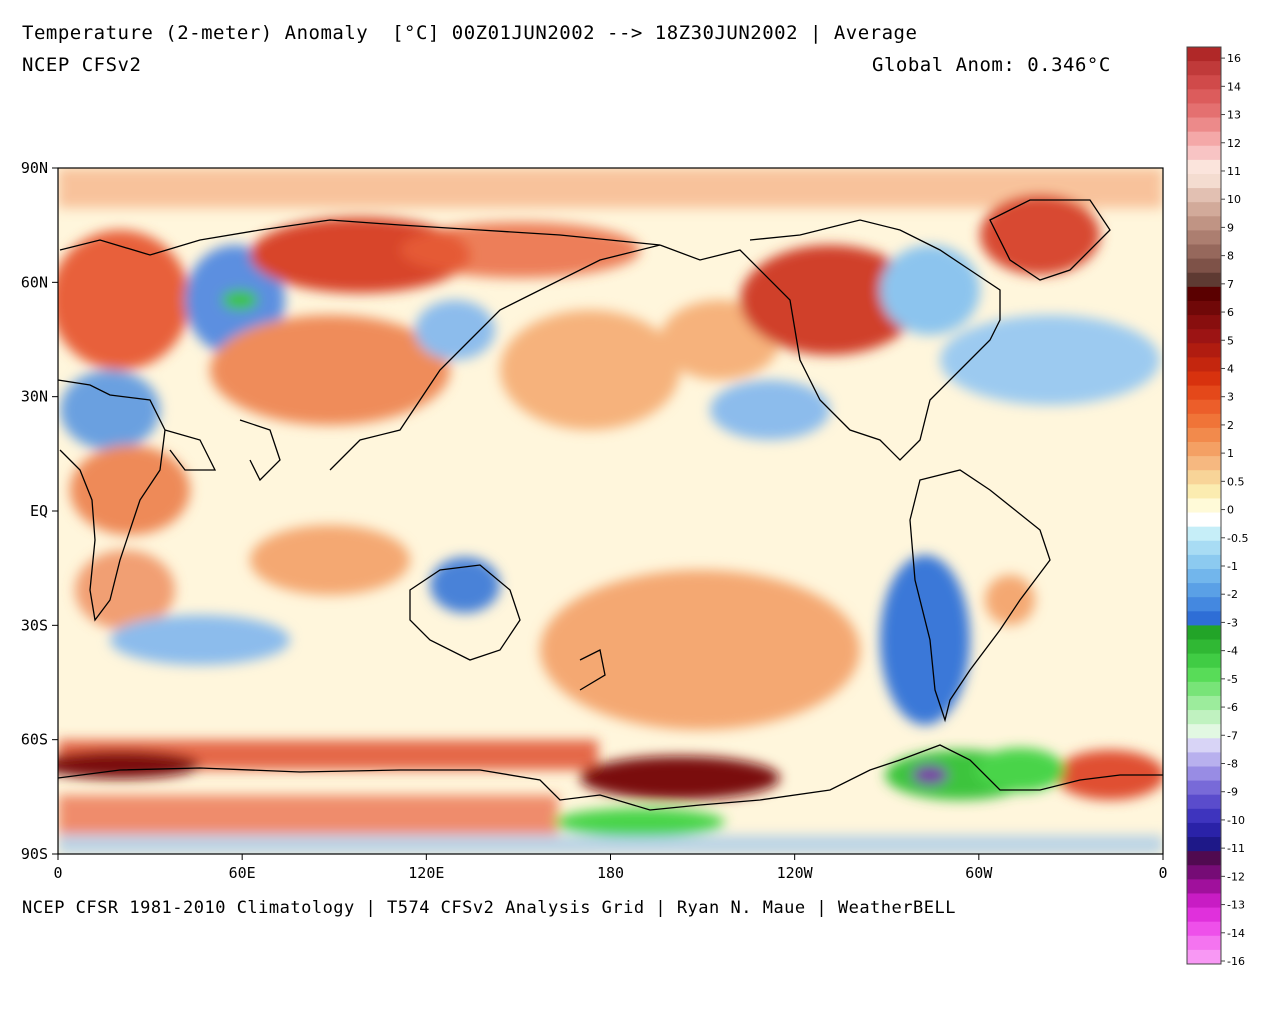  I want to click on legend-label: -10, so click(1236, 820).